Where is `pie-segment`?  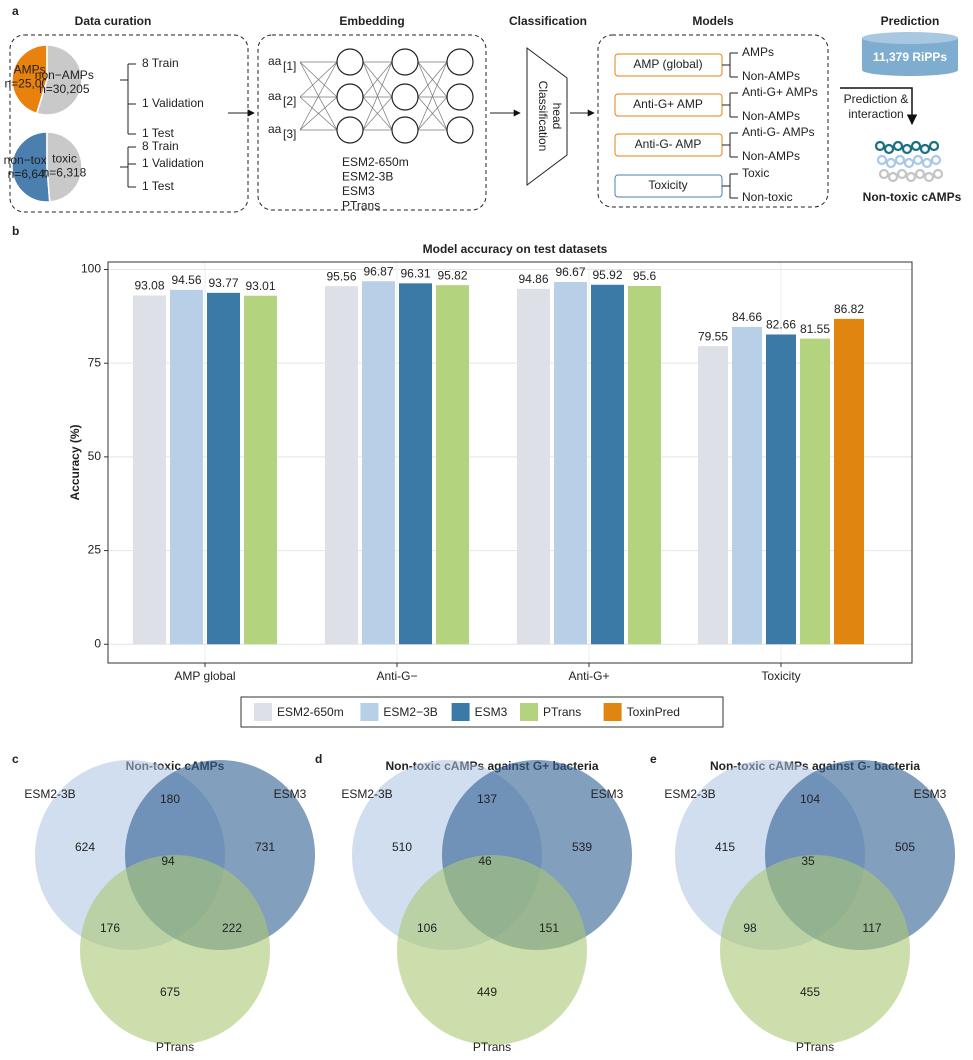 pie-segment is located at coordinates (64, 167).